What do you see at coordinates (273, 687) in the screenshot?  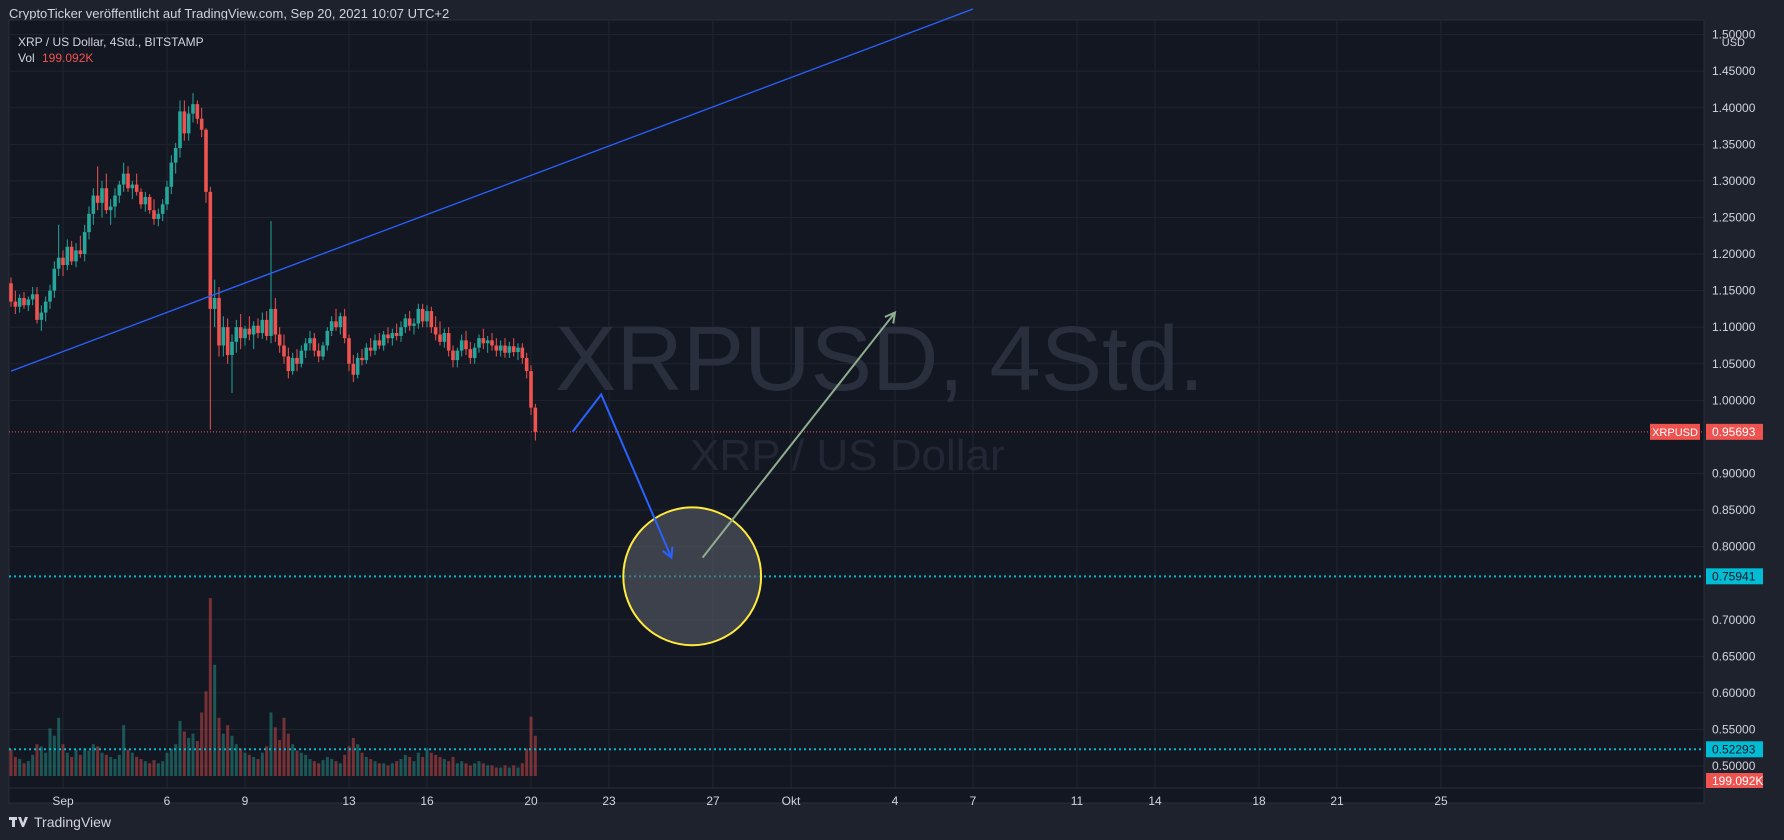 I see `volume-bars` at bounding box center [273, 687].